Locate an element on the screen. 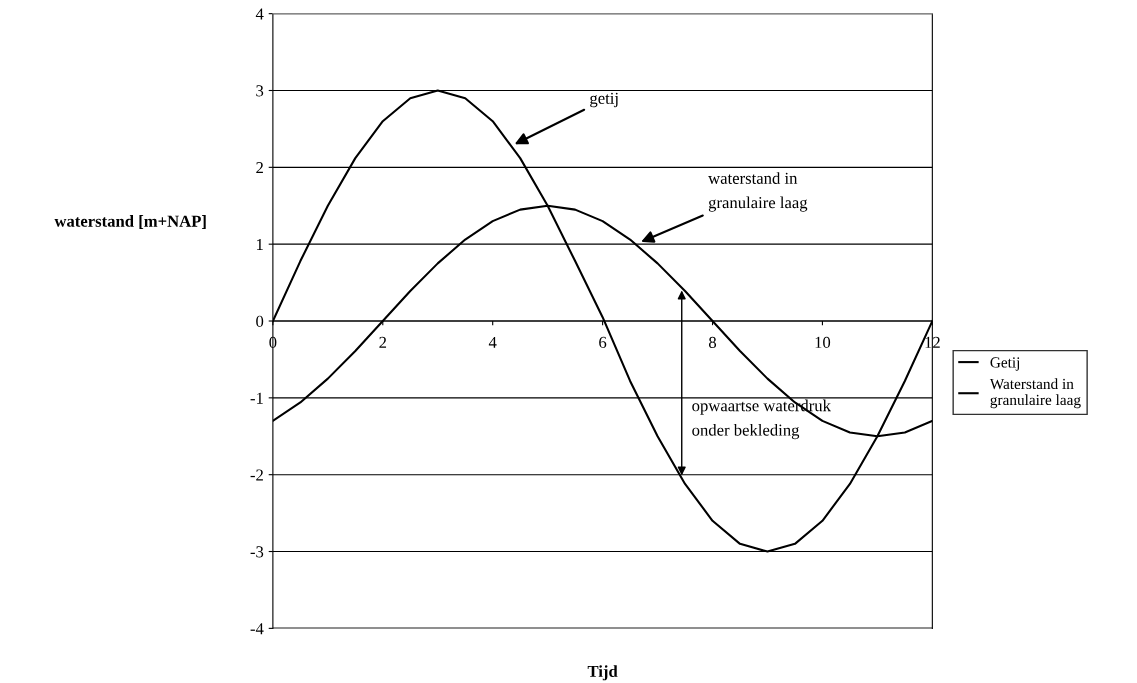 The image size is (1137, 683). y-axis-title: waterstand [m+NAP] is located at coordinates (130, 222).